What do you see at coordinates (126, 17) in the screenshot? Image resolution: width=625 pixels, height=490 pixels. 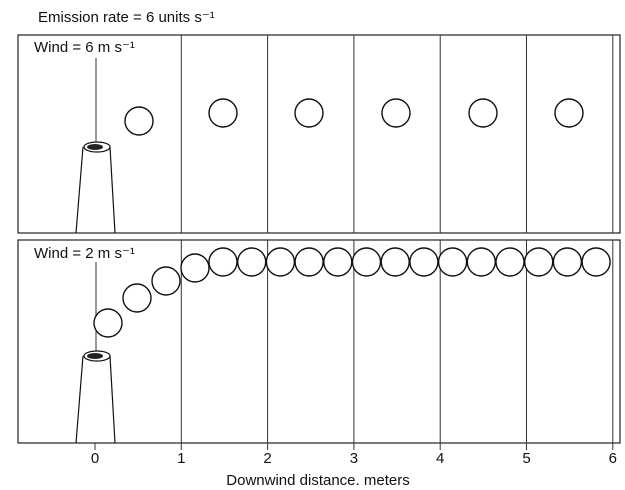 I see `title: Emission rate = 6 units s⁻¹` at bounding box center [126, 17].